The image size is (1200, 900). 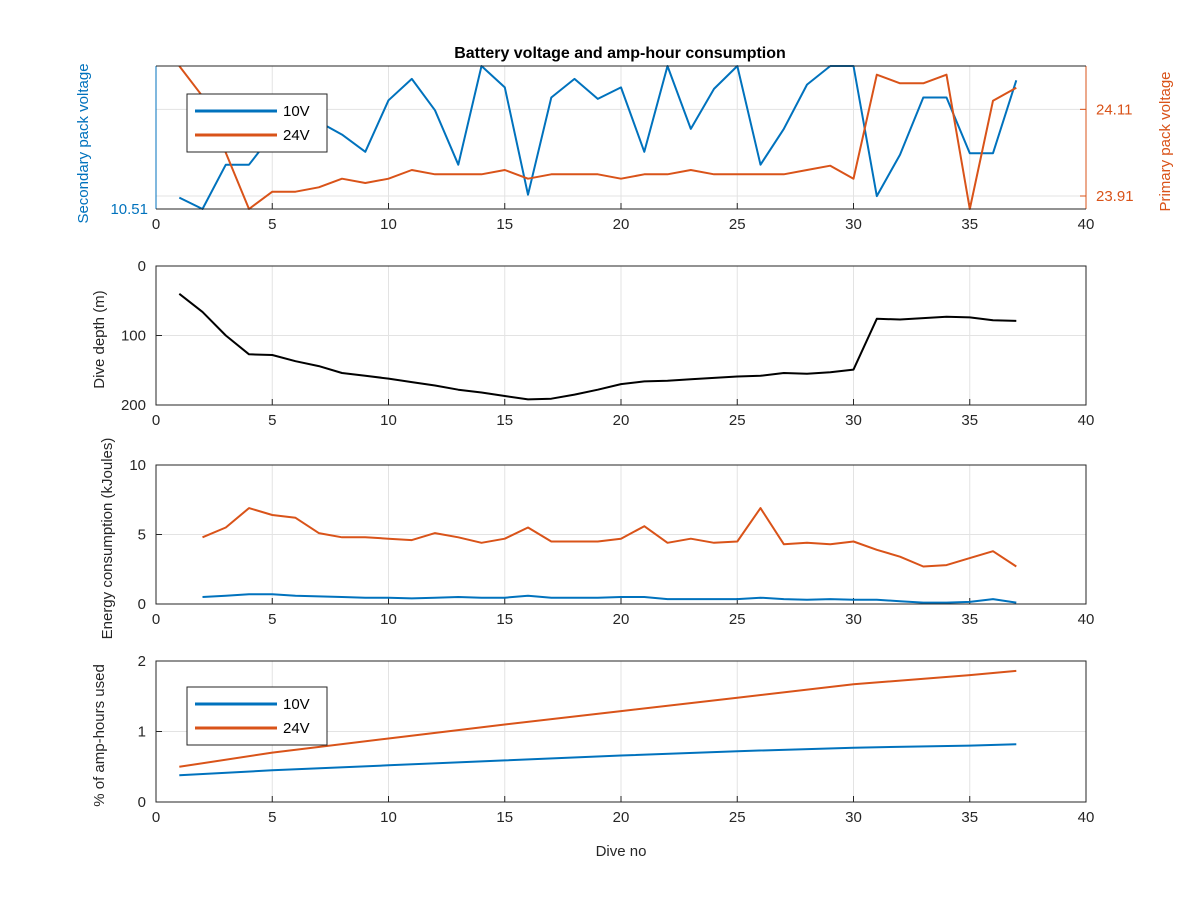 What do you see at coordinates (142, 535) in the screenshot?
I see `y-tick-label: 5` at bounding box center [142, 535].